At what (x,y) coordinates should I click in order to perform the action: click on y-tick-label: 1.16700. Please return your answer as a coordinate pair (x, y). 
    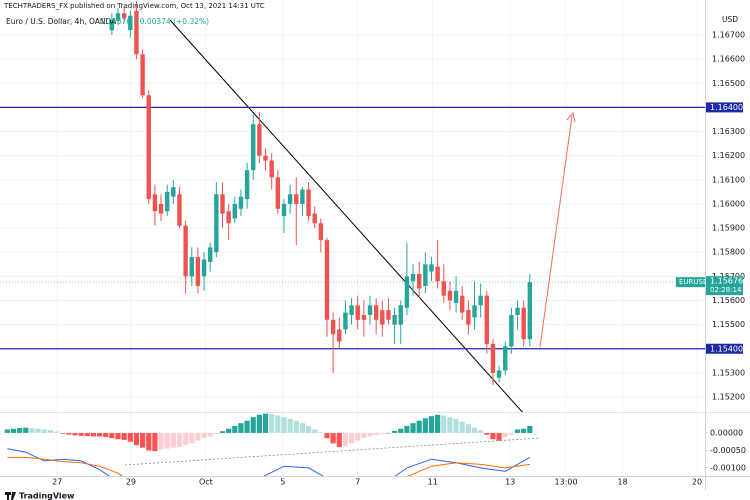
    Looking at the image, I should click on (728, 34).